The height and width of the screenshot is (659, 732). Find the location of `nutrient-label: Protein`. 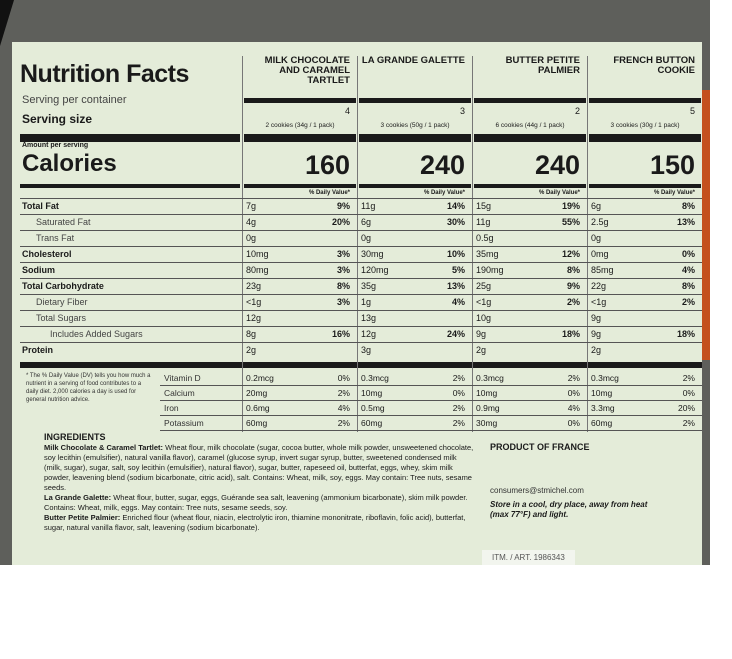

nutrient-label: Protein is located at coordinates (38, 350).